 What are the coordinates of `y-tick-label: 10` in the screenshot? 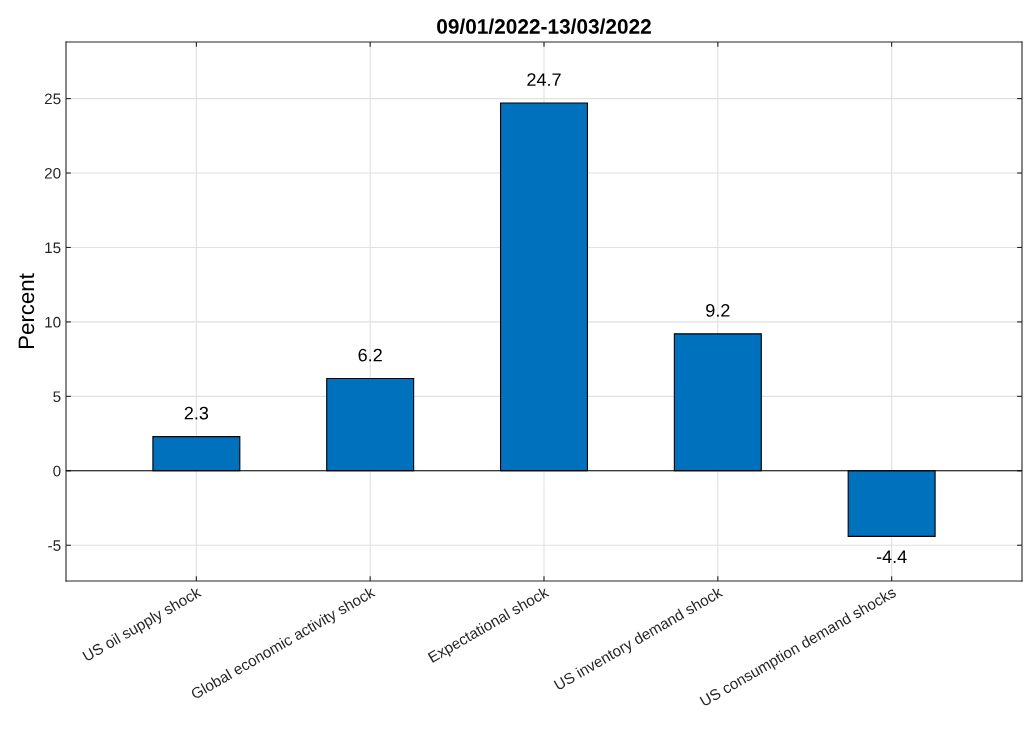 It's located at (53, 322).